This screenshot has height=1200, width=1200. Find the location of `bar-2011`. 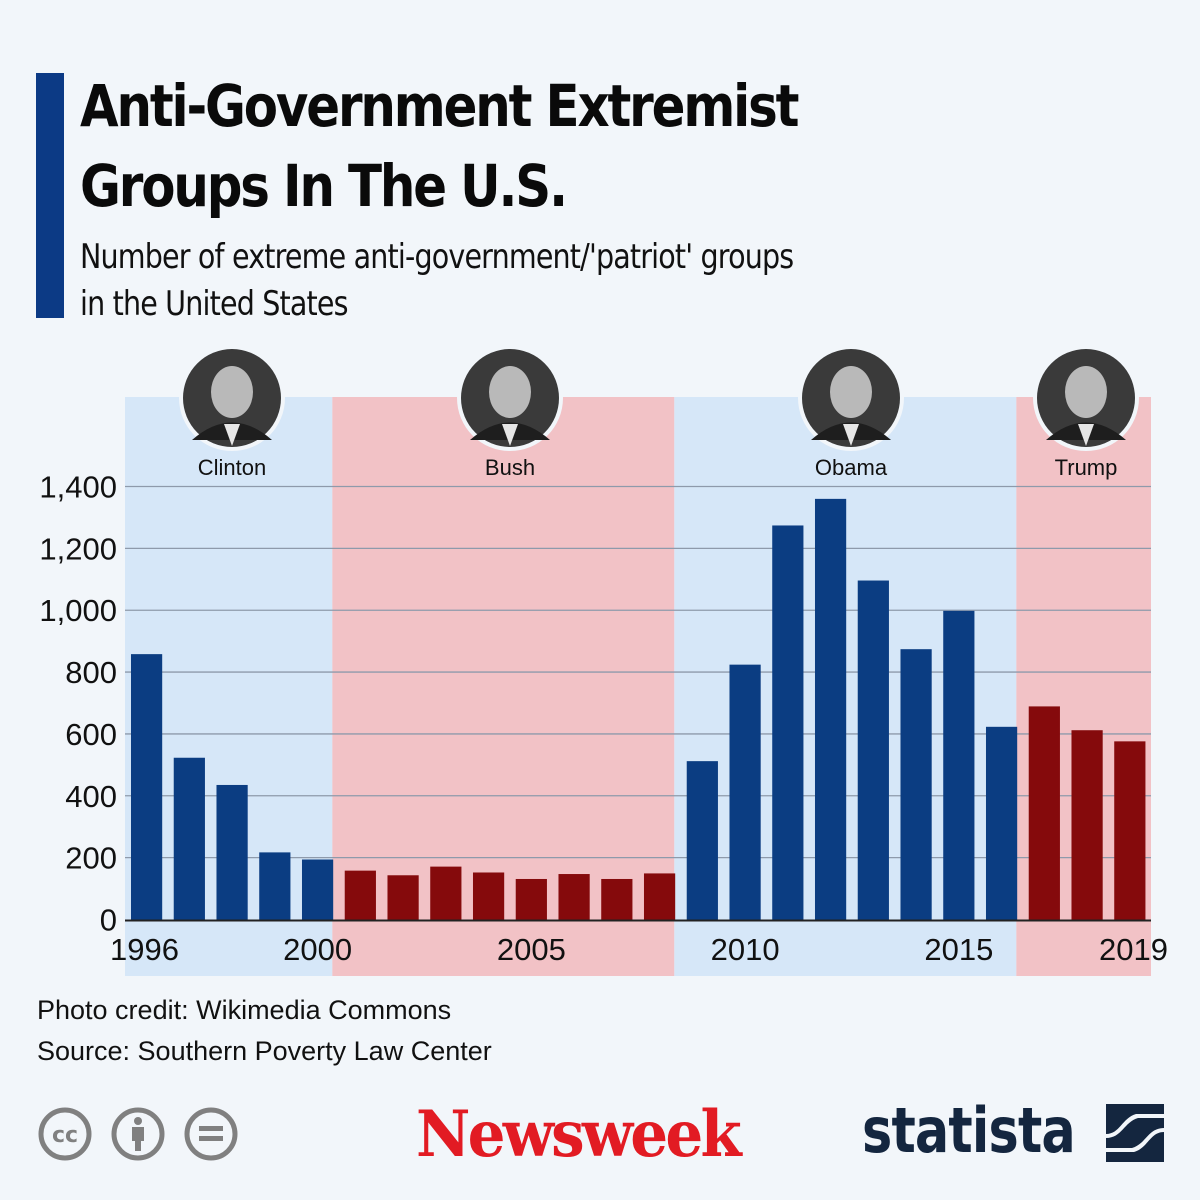

bar-2011 is located at coordinates (788, 722).